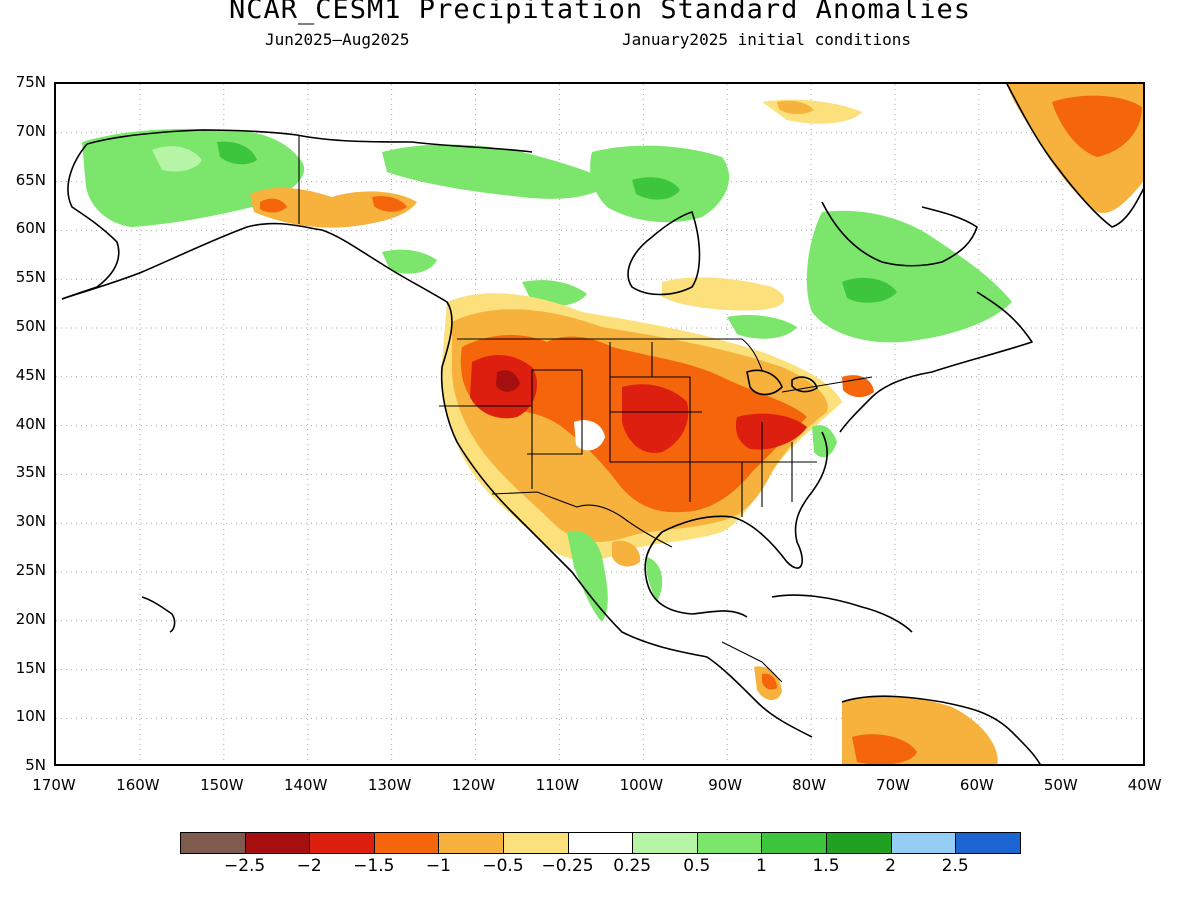  Describe the element at coordinates (809, 785) in the screenshot. I see `lon-label: 80W` at that location.